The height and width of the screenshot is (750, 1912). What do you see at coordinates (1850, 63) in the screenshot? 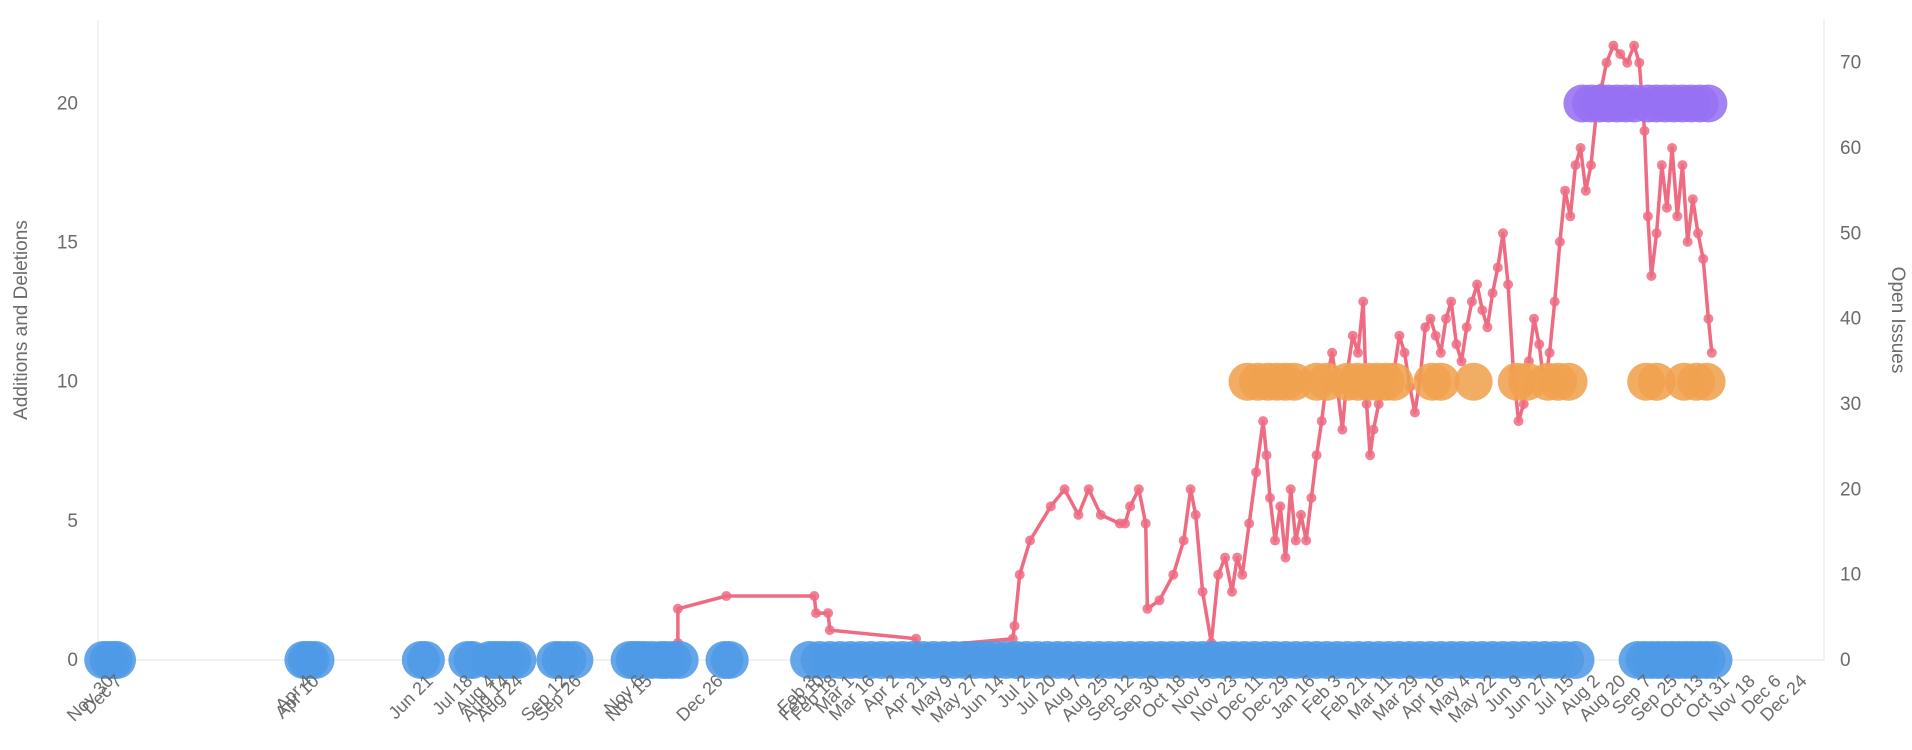
I see `y-right-tick-label: 70` at bounding box center [1850, 63].